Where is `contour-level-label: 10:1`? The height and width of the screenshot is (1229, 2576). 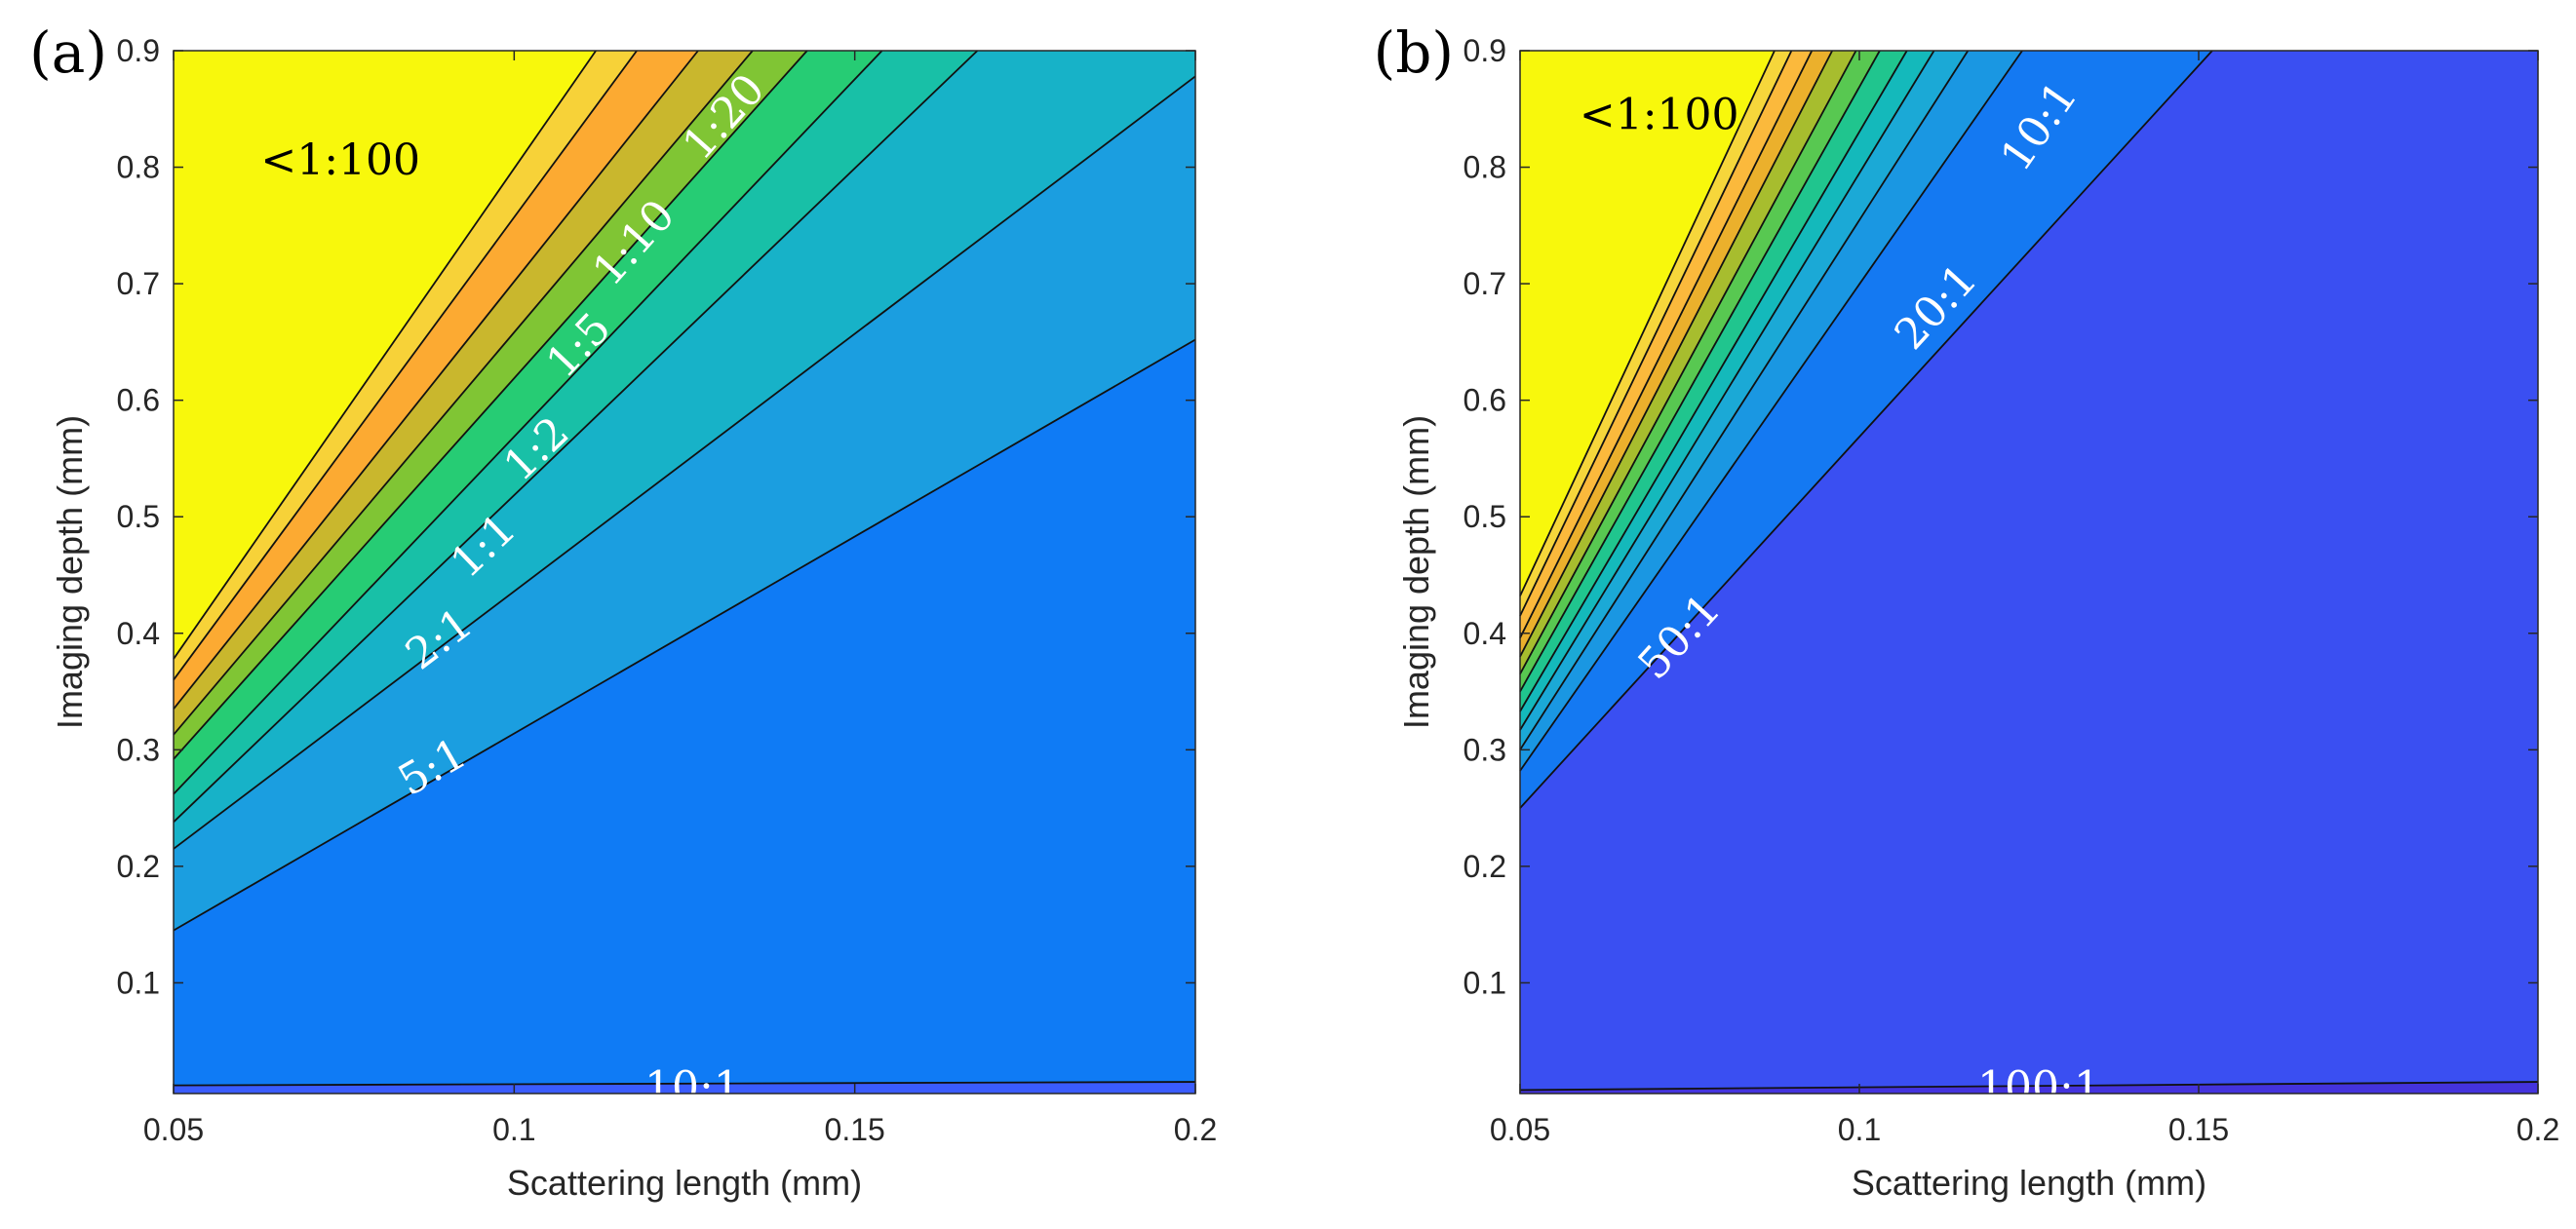 contour-level-label: 10:1 is located at coordinates (692, 1088).